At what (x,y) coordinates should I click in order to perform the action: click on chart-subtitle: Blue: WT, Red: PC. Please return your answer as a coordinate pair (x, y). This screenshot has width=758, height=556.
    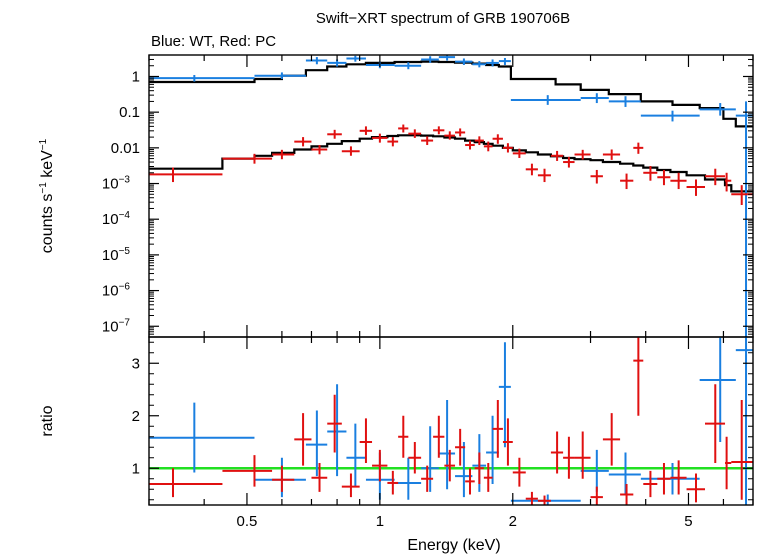
    Looking at the image, I should click on (213, 41).